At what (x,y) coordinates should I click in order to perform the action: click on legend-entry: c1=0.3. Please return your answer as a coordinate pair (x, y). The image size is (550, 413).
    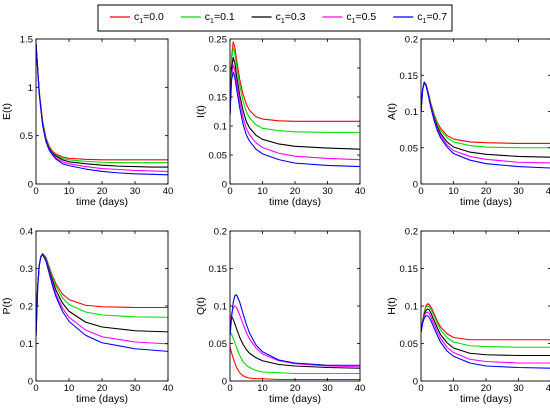
    Looking at the image, I should click on (278, 18).